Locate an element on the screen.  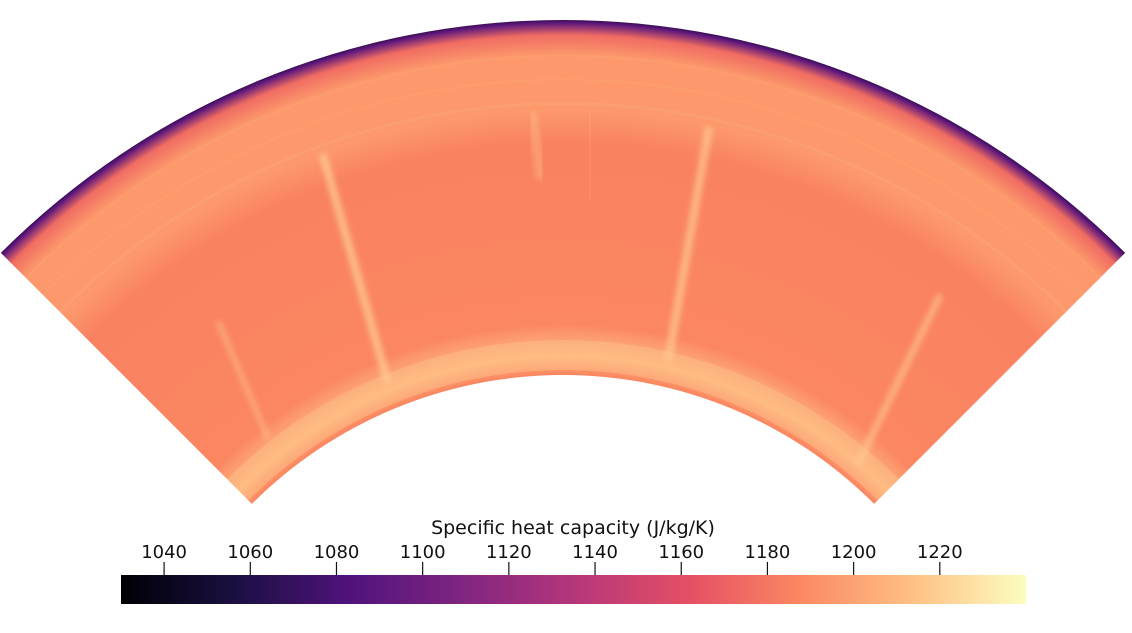
colorbar-ticks: 1040 1060 1080 1100 1120 1140 1160 1180 1200 1220 is located at coordinates (552, 558).